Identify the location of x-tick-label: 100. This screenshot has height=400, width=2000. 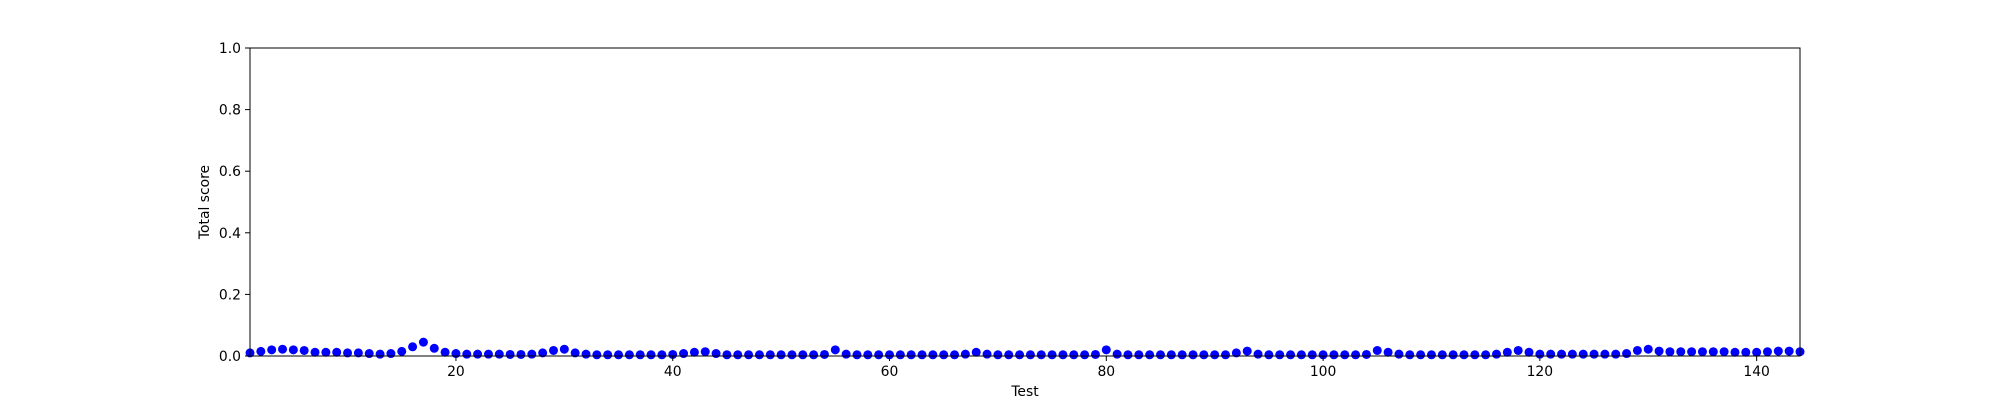
(1323, 372).